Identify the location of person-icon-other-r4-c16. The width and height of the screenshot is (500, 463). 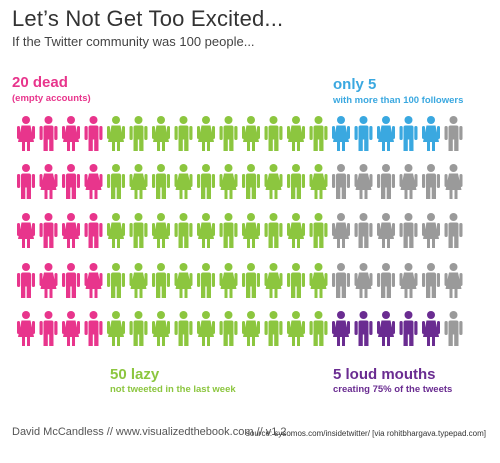
(363, 280).